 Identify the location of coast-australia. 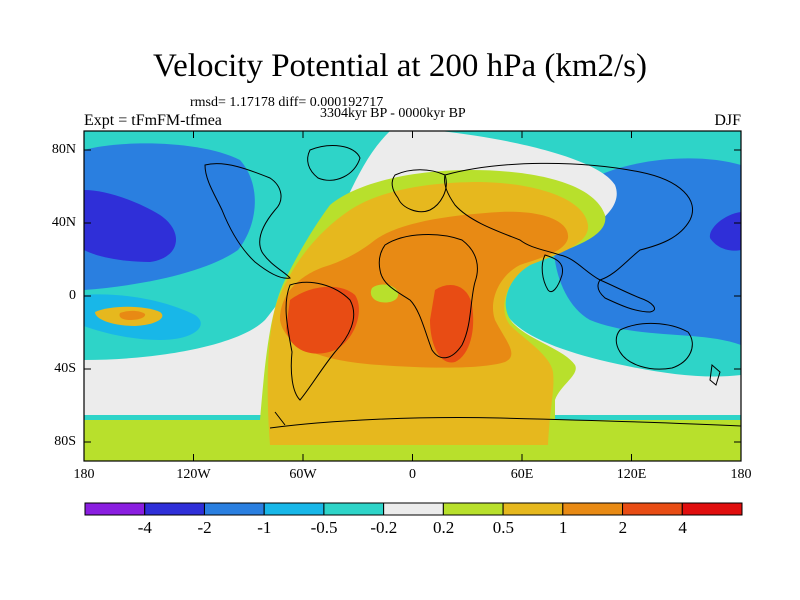
(654, 346).